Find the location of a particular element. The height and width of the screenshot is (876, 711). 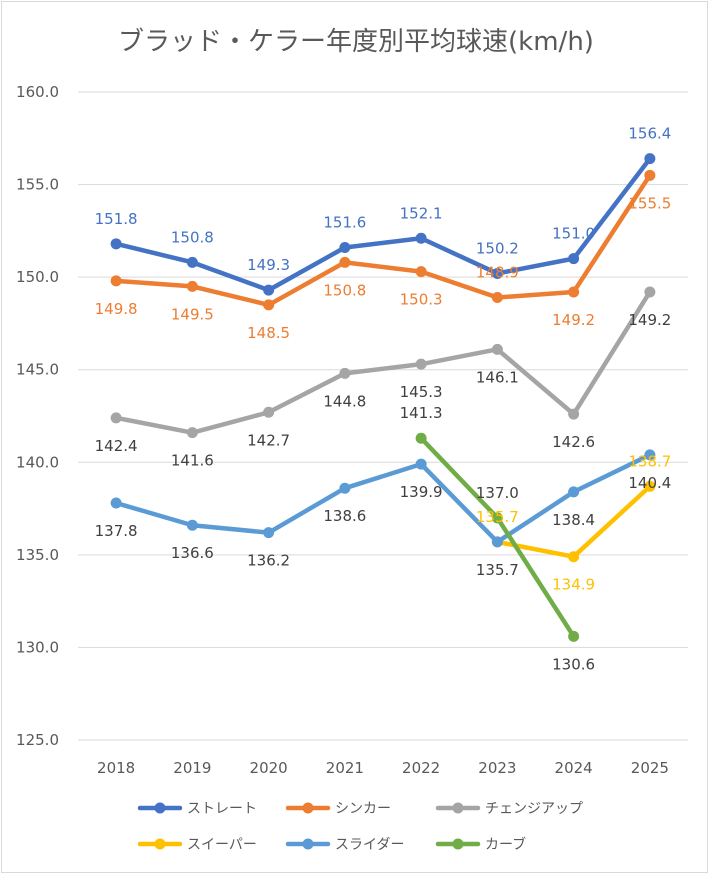

data-label: 137.8 is located at coordinates (116, 531).